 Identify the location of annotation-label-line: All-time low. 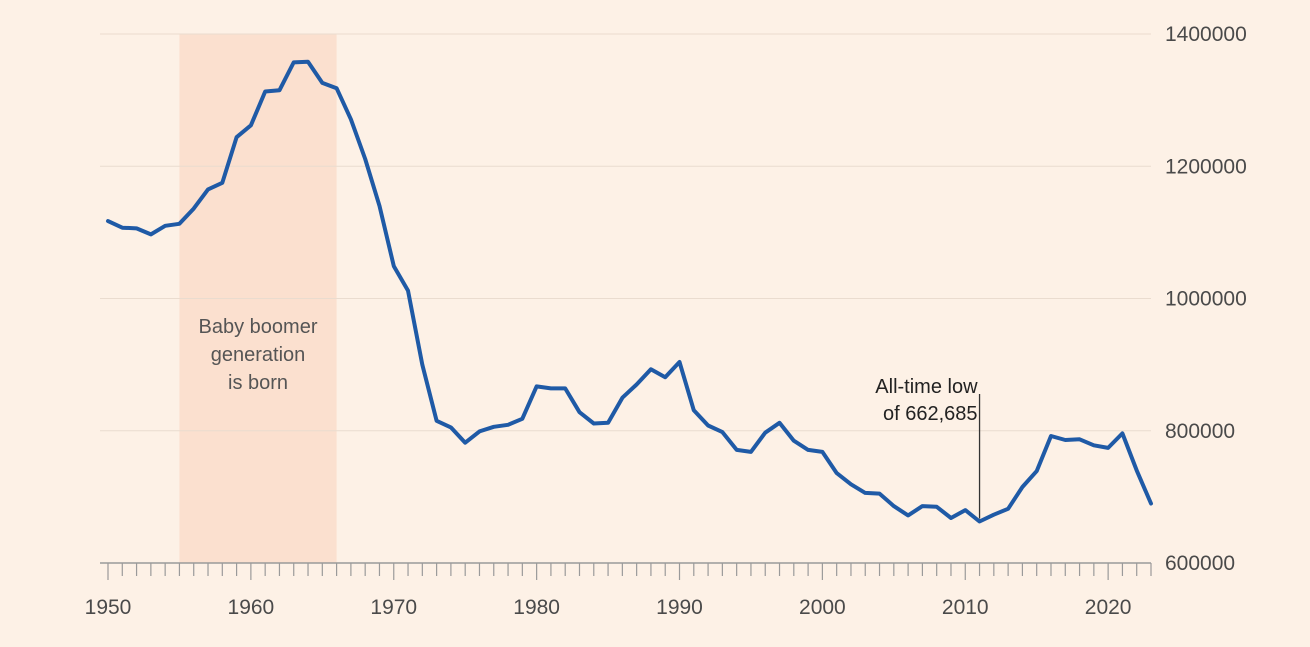
(926, 387).